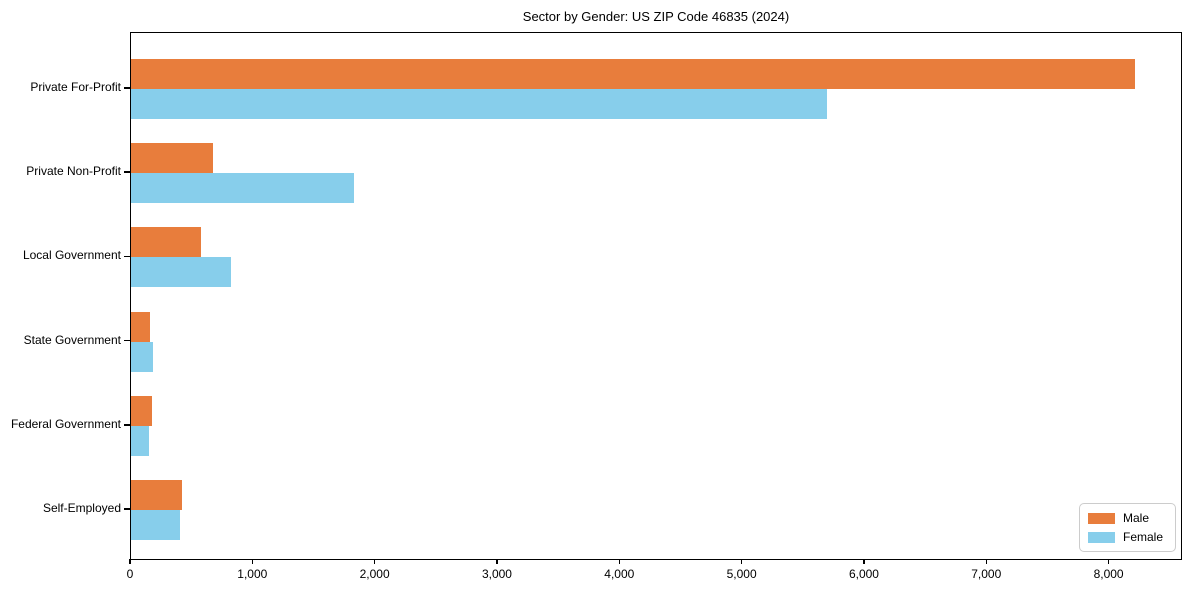  What do you see at coordinates (157, 495) in the screenshot?
I see `bar-male-self-employed` at bounding box center [157, 495].